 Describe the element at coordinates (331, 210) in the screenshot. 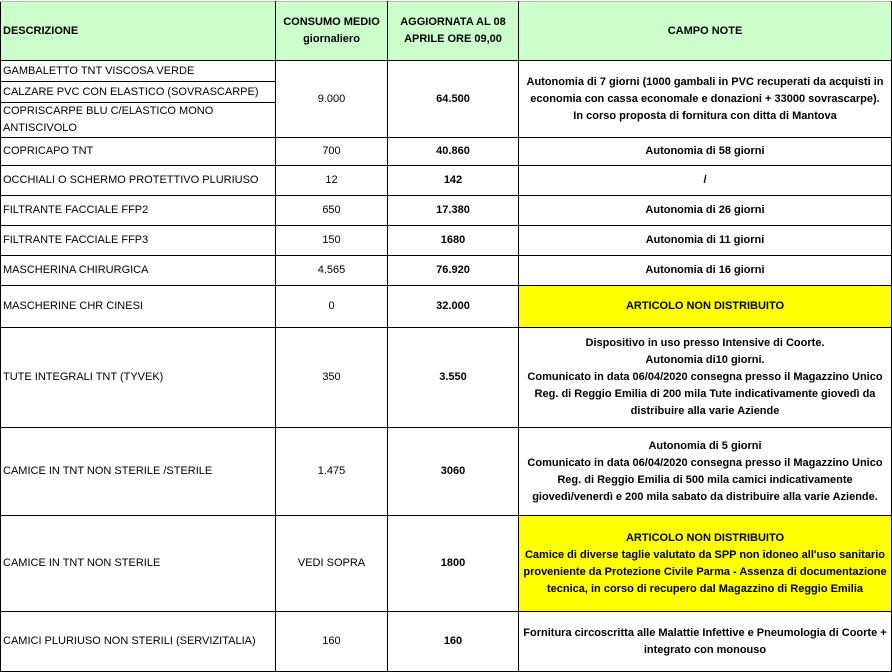

I see `consumo-cell: 650` at that location.